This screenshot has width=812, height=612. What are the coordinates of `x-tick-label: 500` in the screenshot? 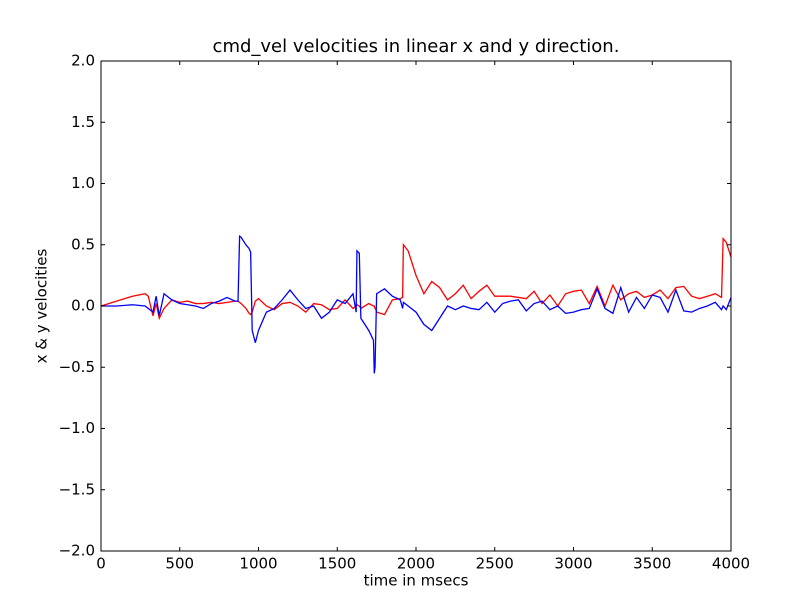 It's located at (179, 564).